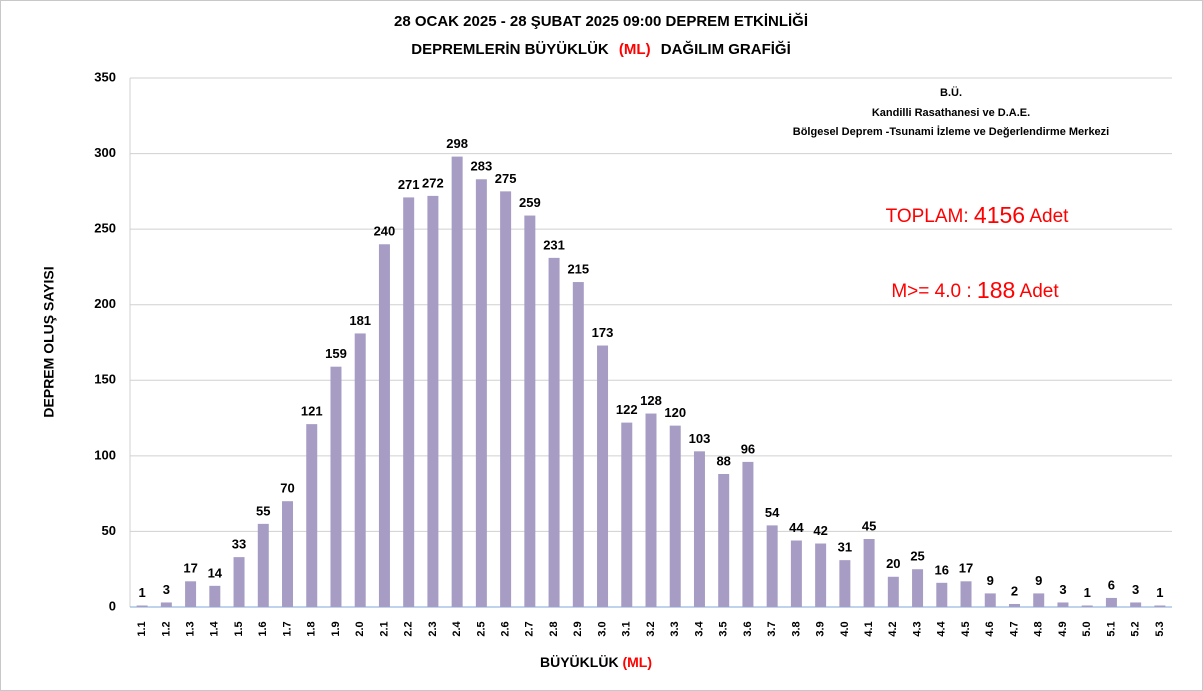 The height and width of the screenshot is (691, 1203). What do you see at coordinates (917, 556) in the screenshot?
I see `data-label: 25` at bounding box center [917, 556].